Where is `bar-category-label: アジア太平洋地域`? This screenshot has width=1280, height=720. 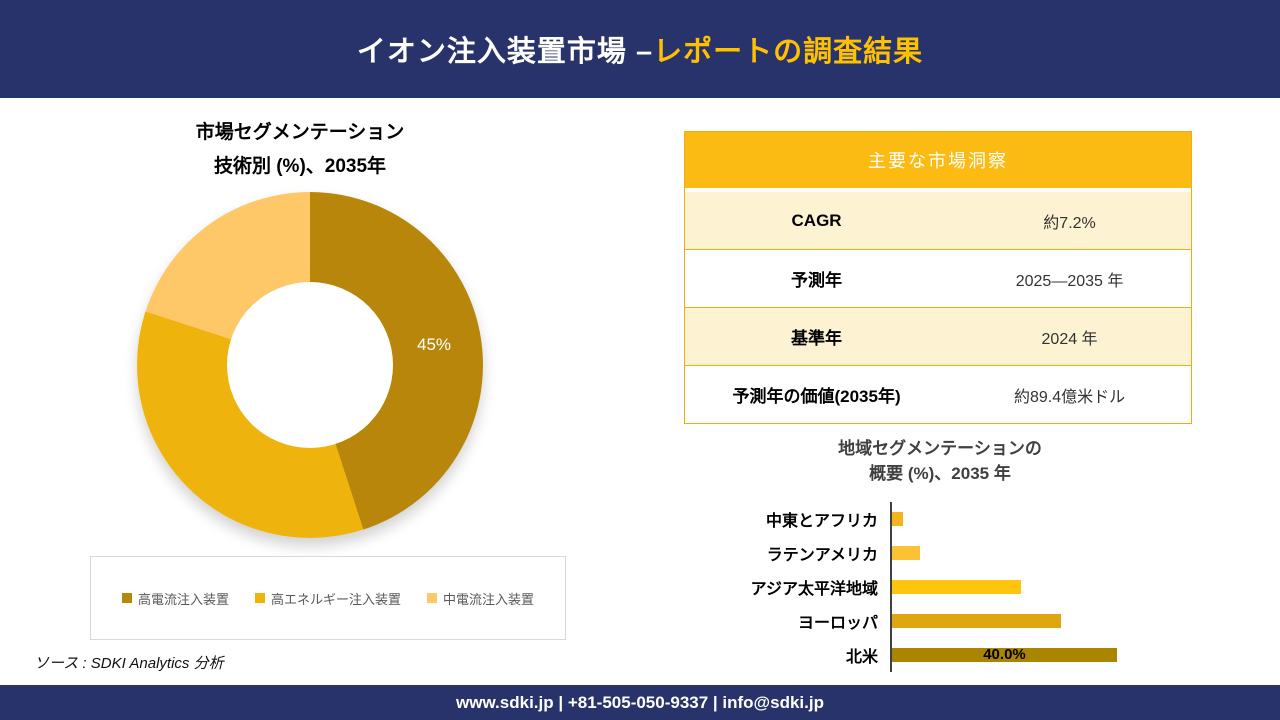
bar-category-label: アジア太平洋地域 is located at coordinates (814, 589).